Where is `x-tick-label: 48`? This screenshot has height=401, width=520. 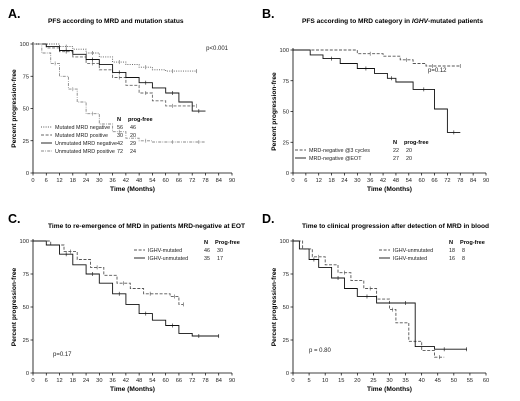
x-tick-label: 48 is located at coordinates (396, 181).